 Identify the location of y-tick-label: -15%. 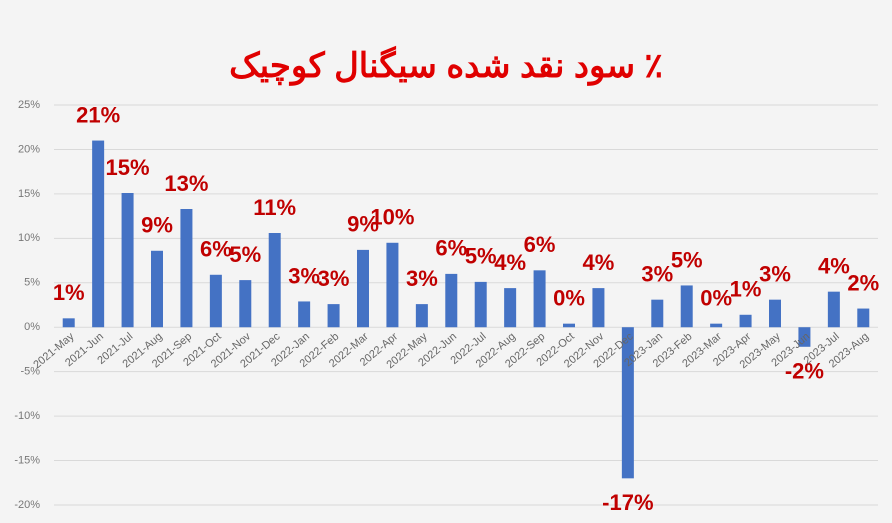
(27, 460).